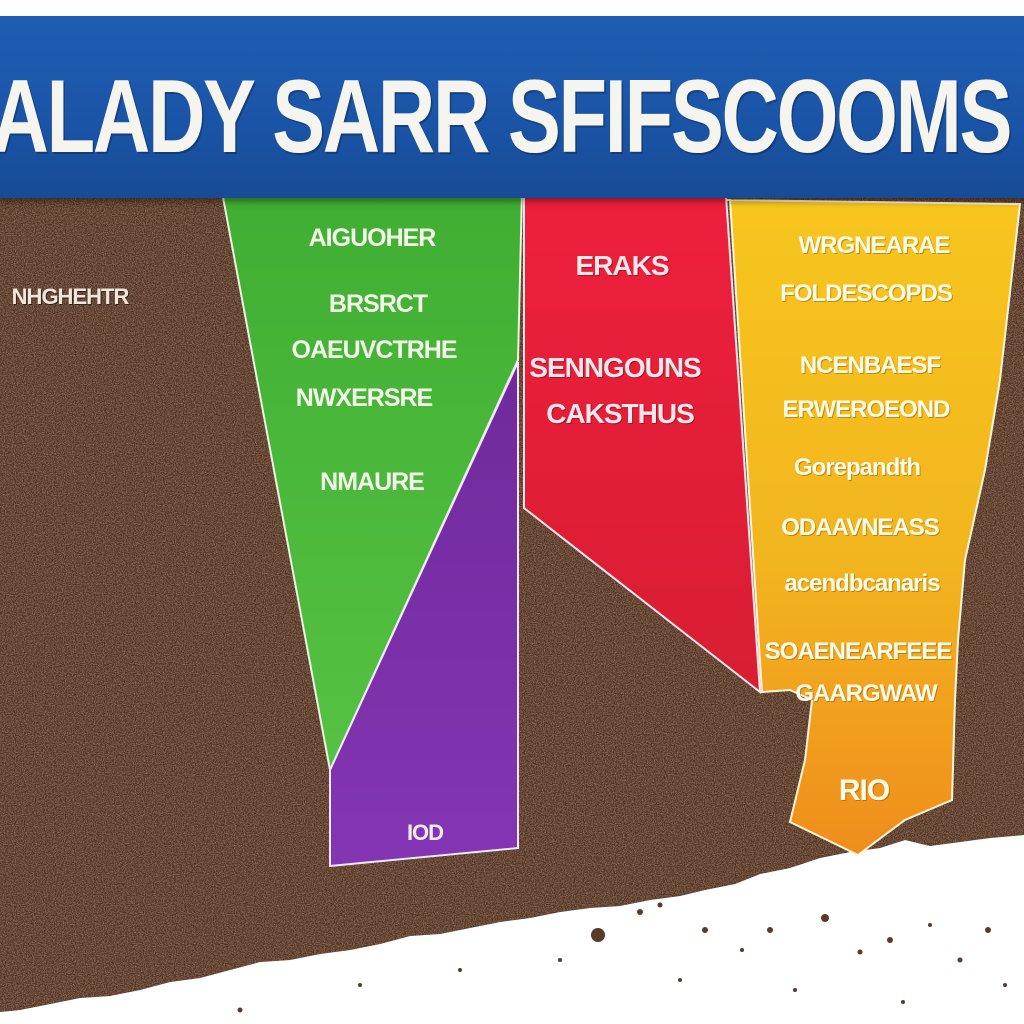  I want to click on soil-crumbs, so click(622, 957).